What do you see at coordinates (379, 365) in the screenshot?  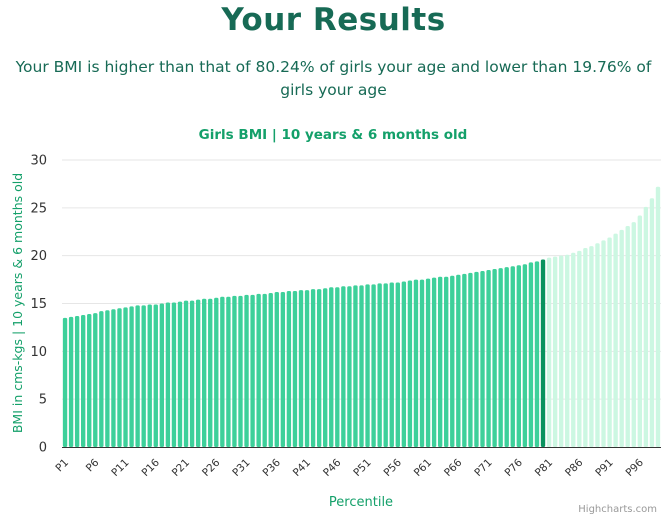 I see `bar-p53` at bounding box center [379, 365].